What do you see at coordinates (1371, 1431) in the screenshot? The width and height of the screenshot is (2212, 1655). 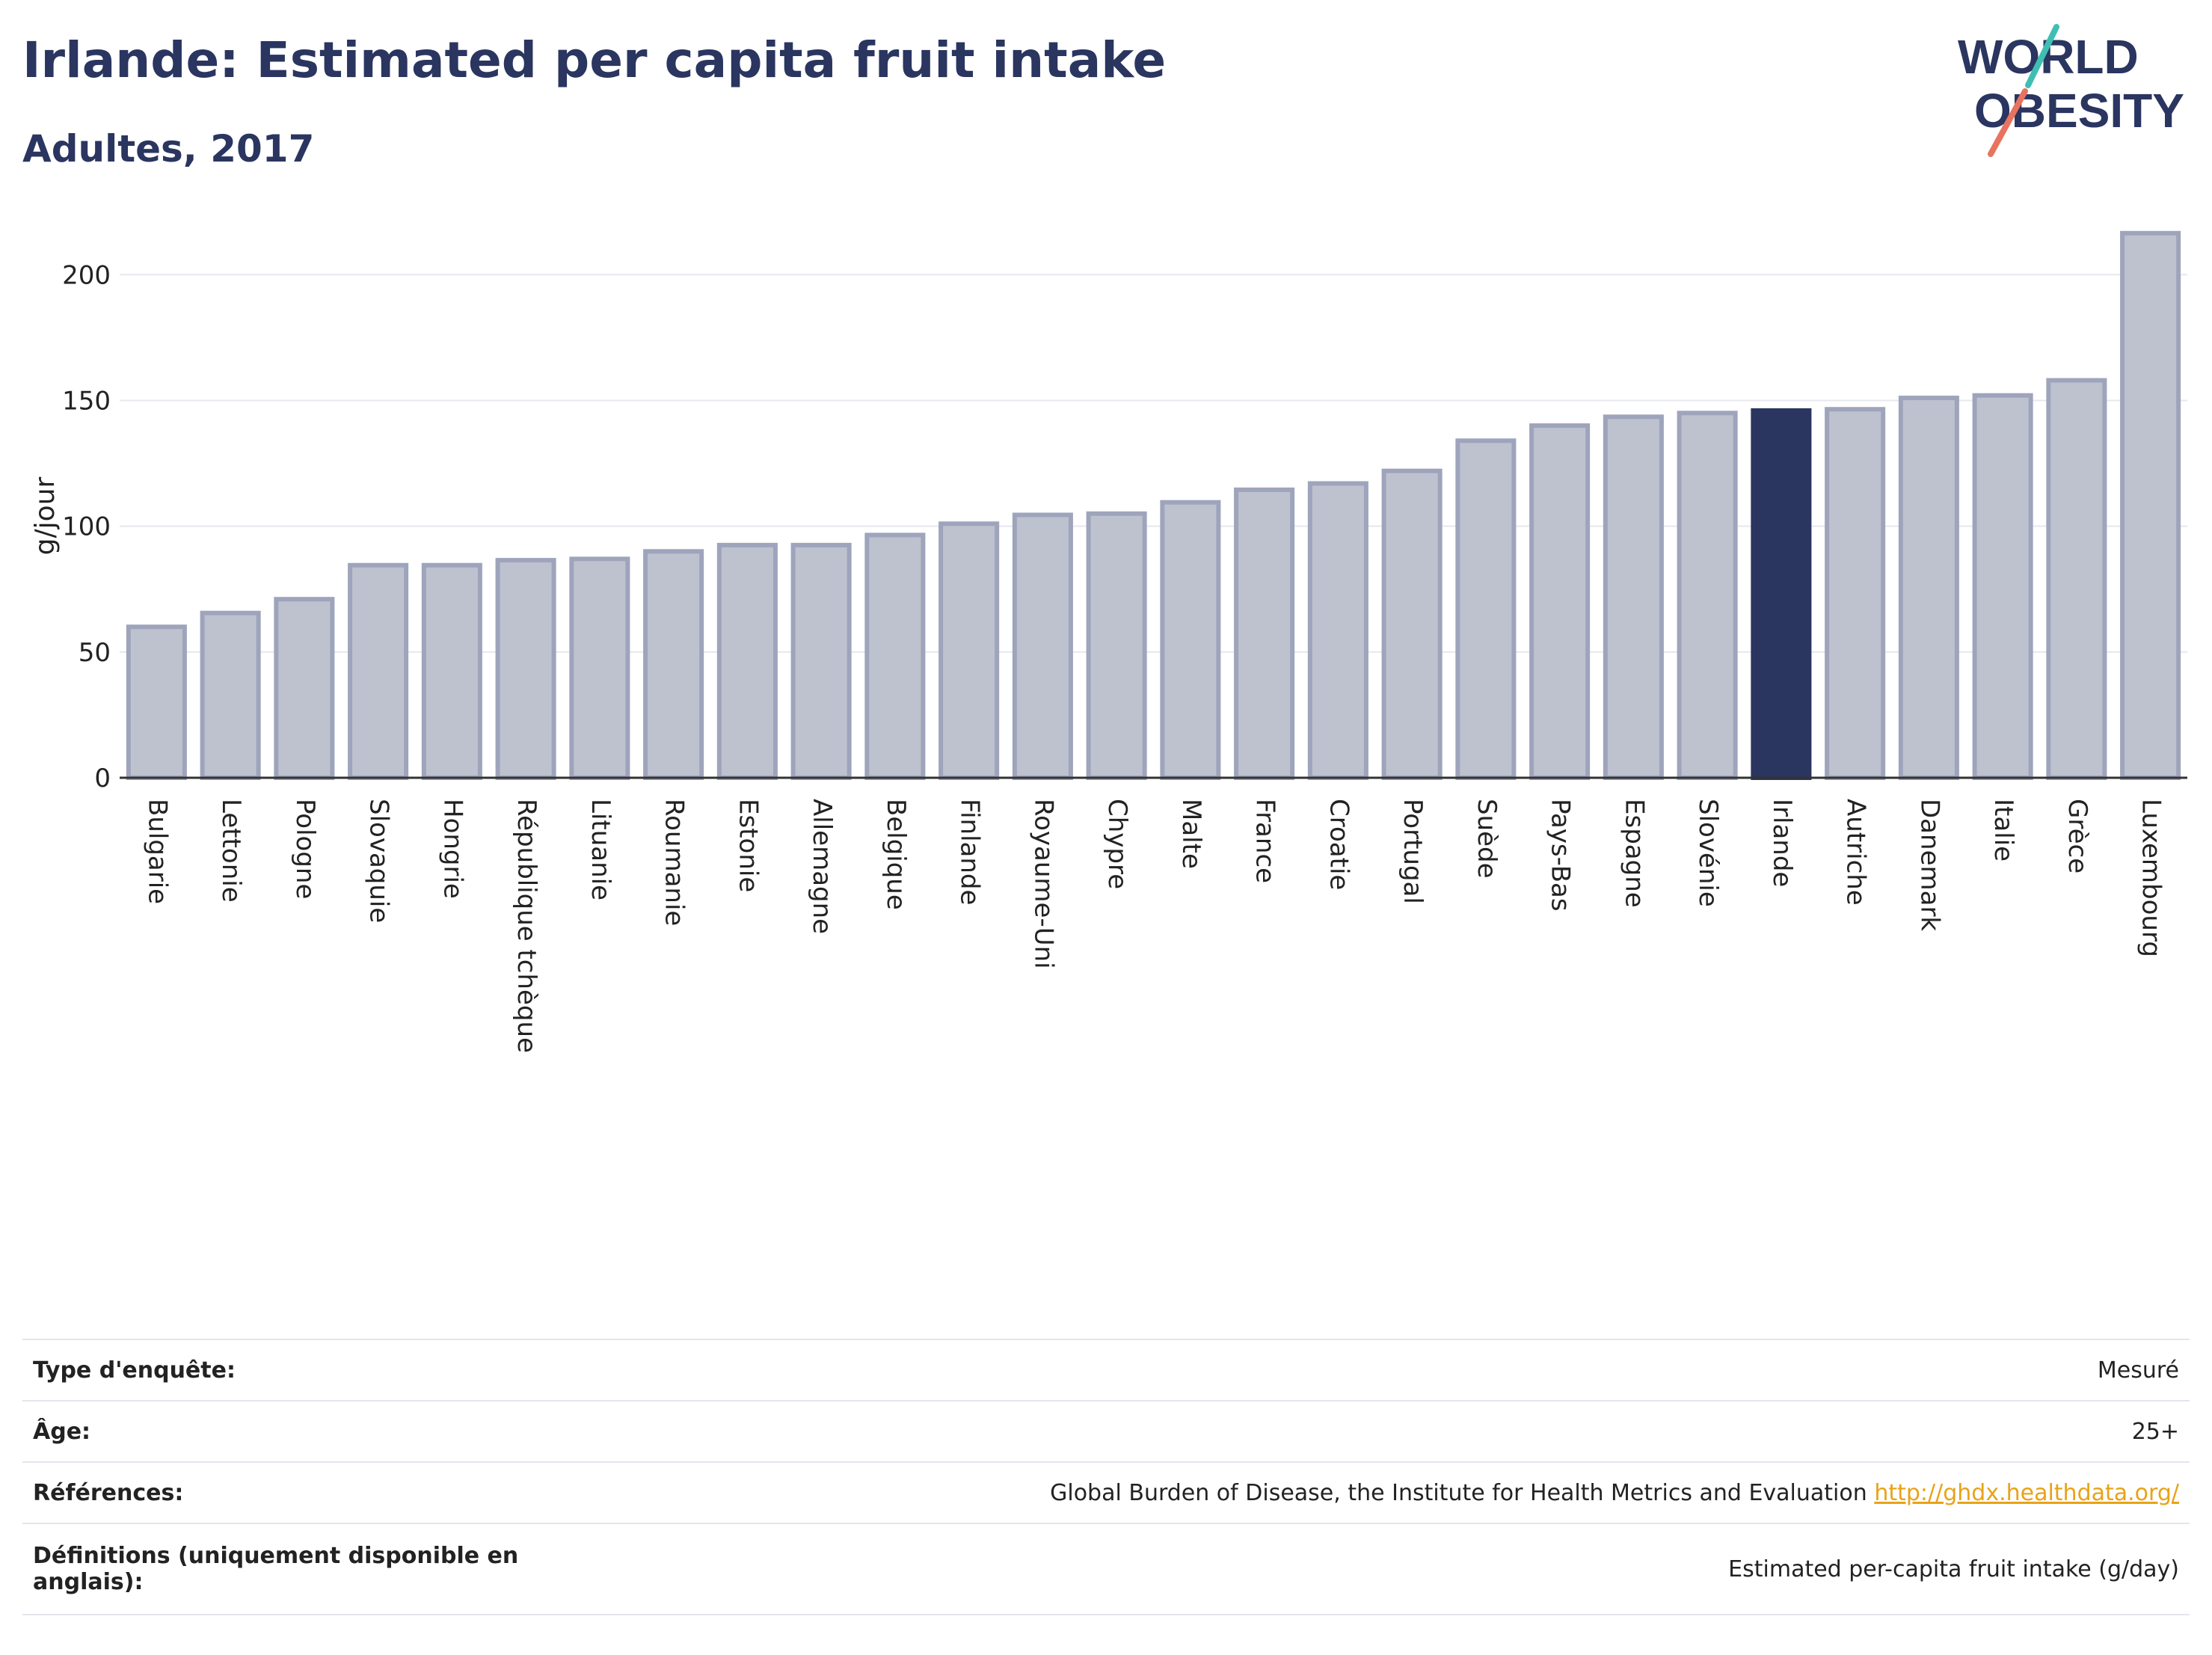 I see `info-value: 25+` at bounding box center [1371, 1431].